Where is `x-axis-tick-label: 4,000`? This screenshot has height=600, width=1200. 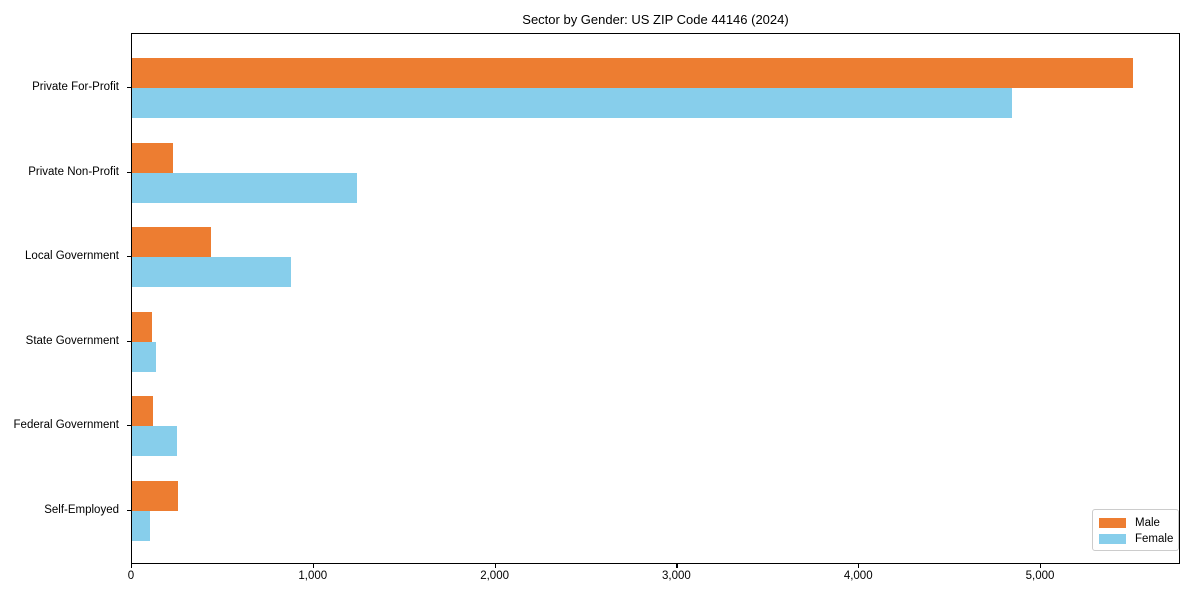
x-axis-tick-label: 4,000 is located at coordinates (858, 576).